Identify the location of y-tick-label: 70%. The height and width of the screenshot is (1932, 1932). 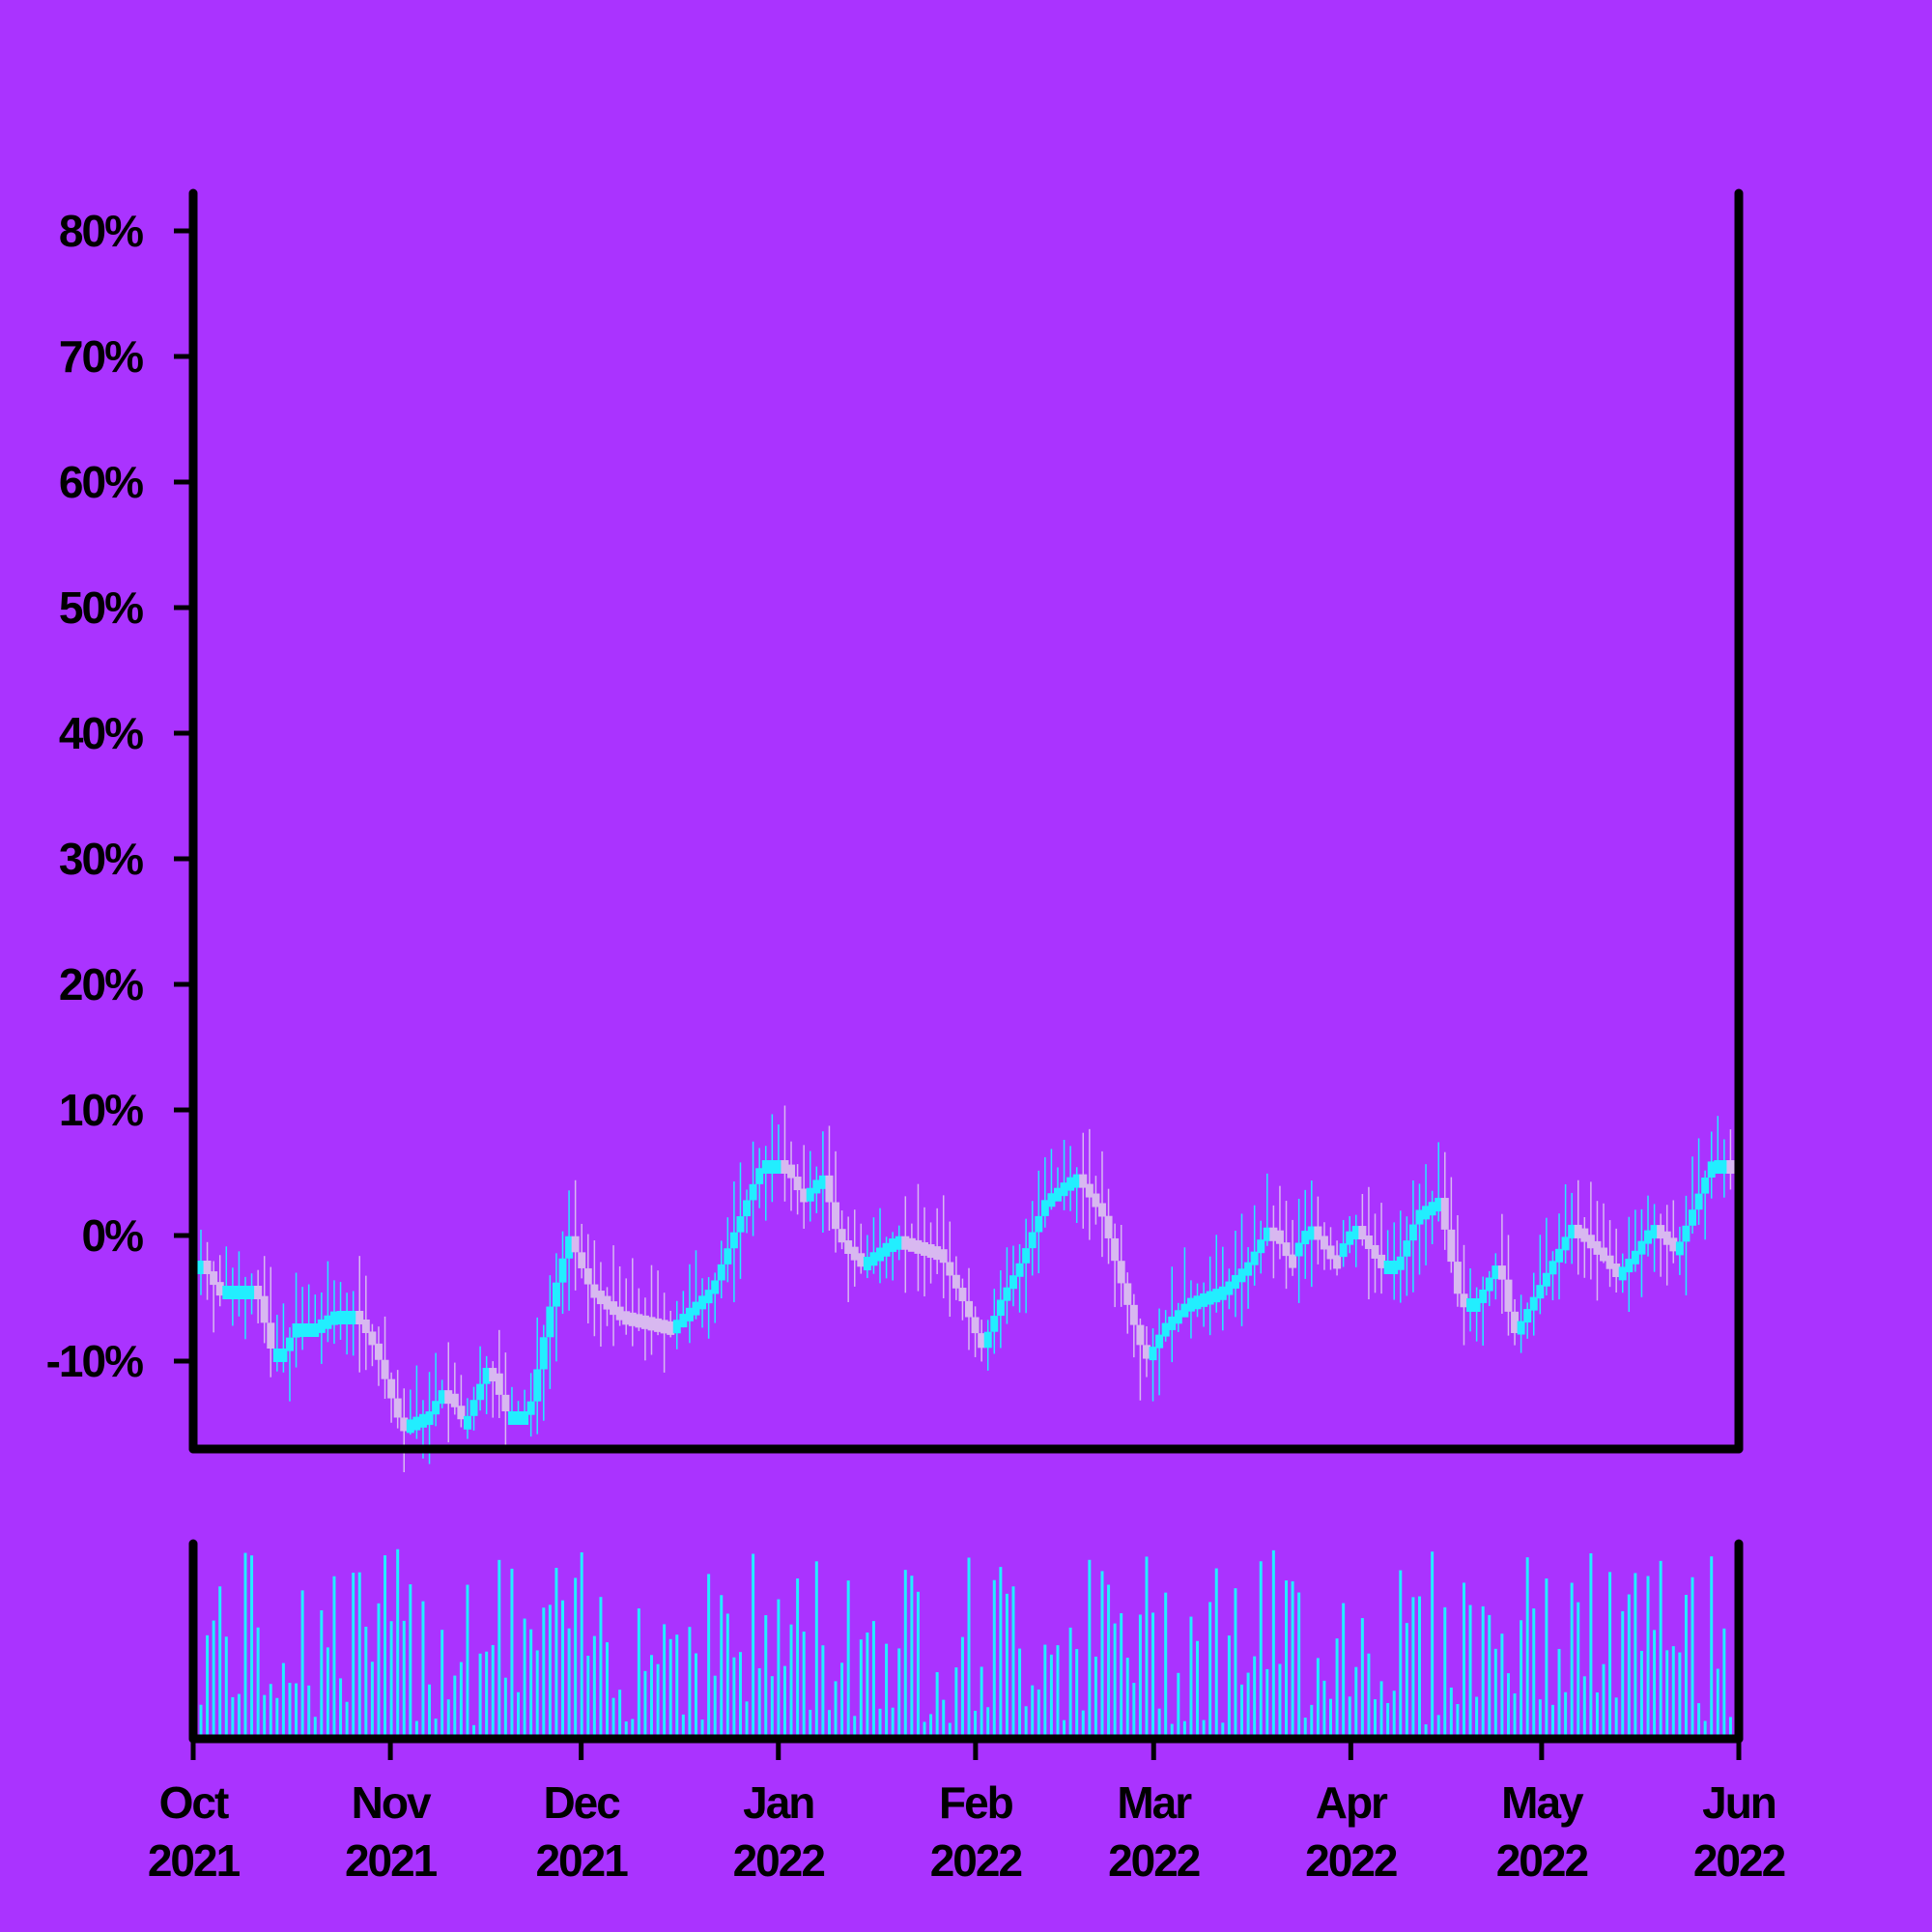
(101, 356).